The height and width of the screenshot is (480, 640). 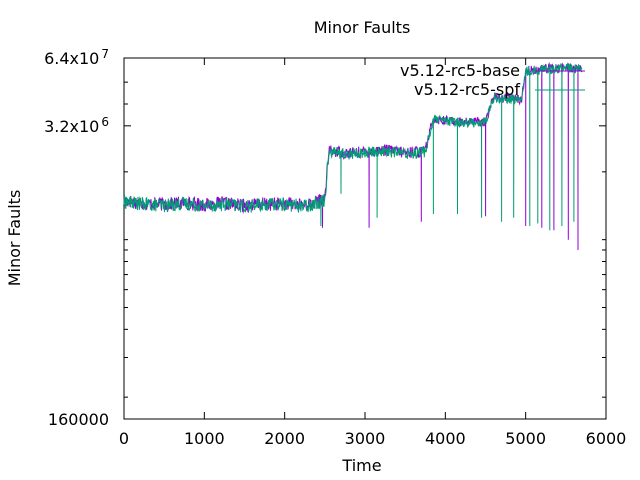 I want to click on y-tick-label: 160000, so click(x=78, y=419).